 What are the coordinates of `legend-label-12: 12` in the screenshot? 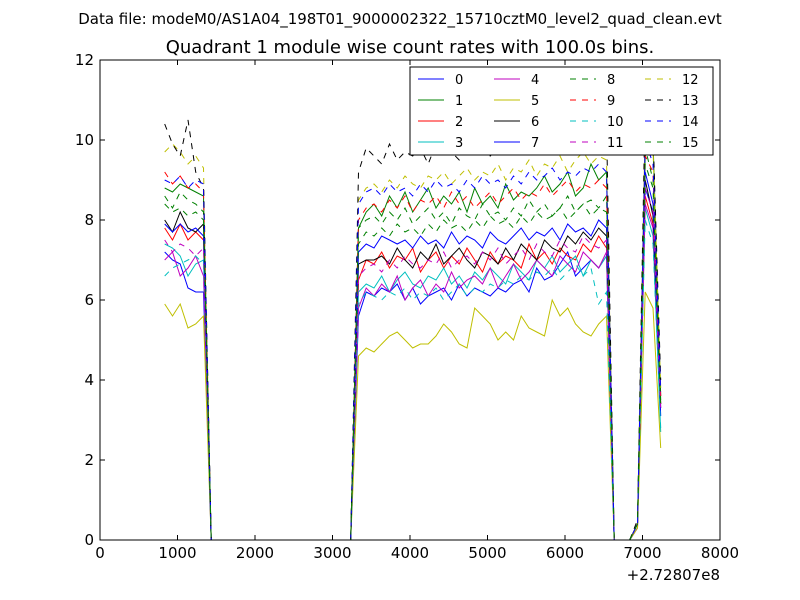 It's located at (690, 80).